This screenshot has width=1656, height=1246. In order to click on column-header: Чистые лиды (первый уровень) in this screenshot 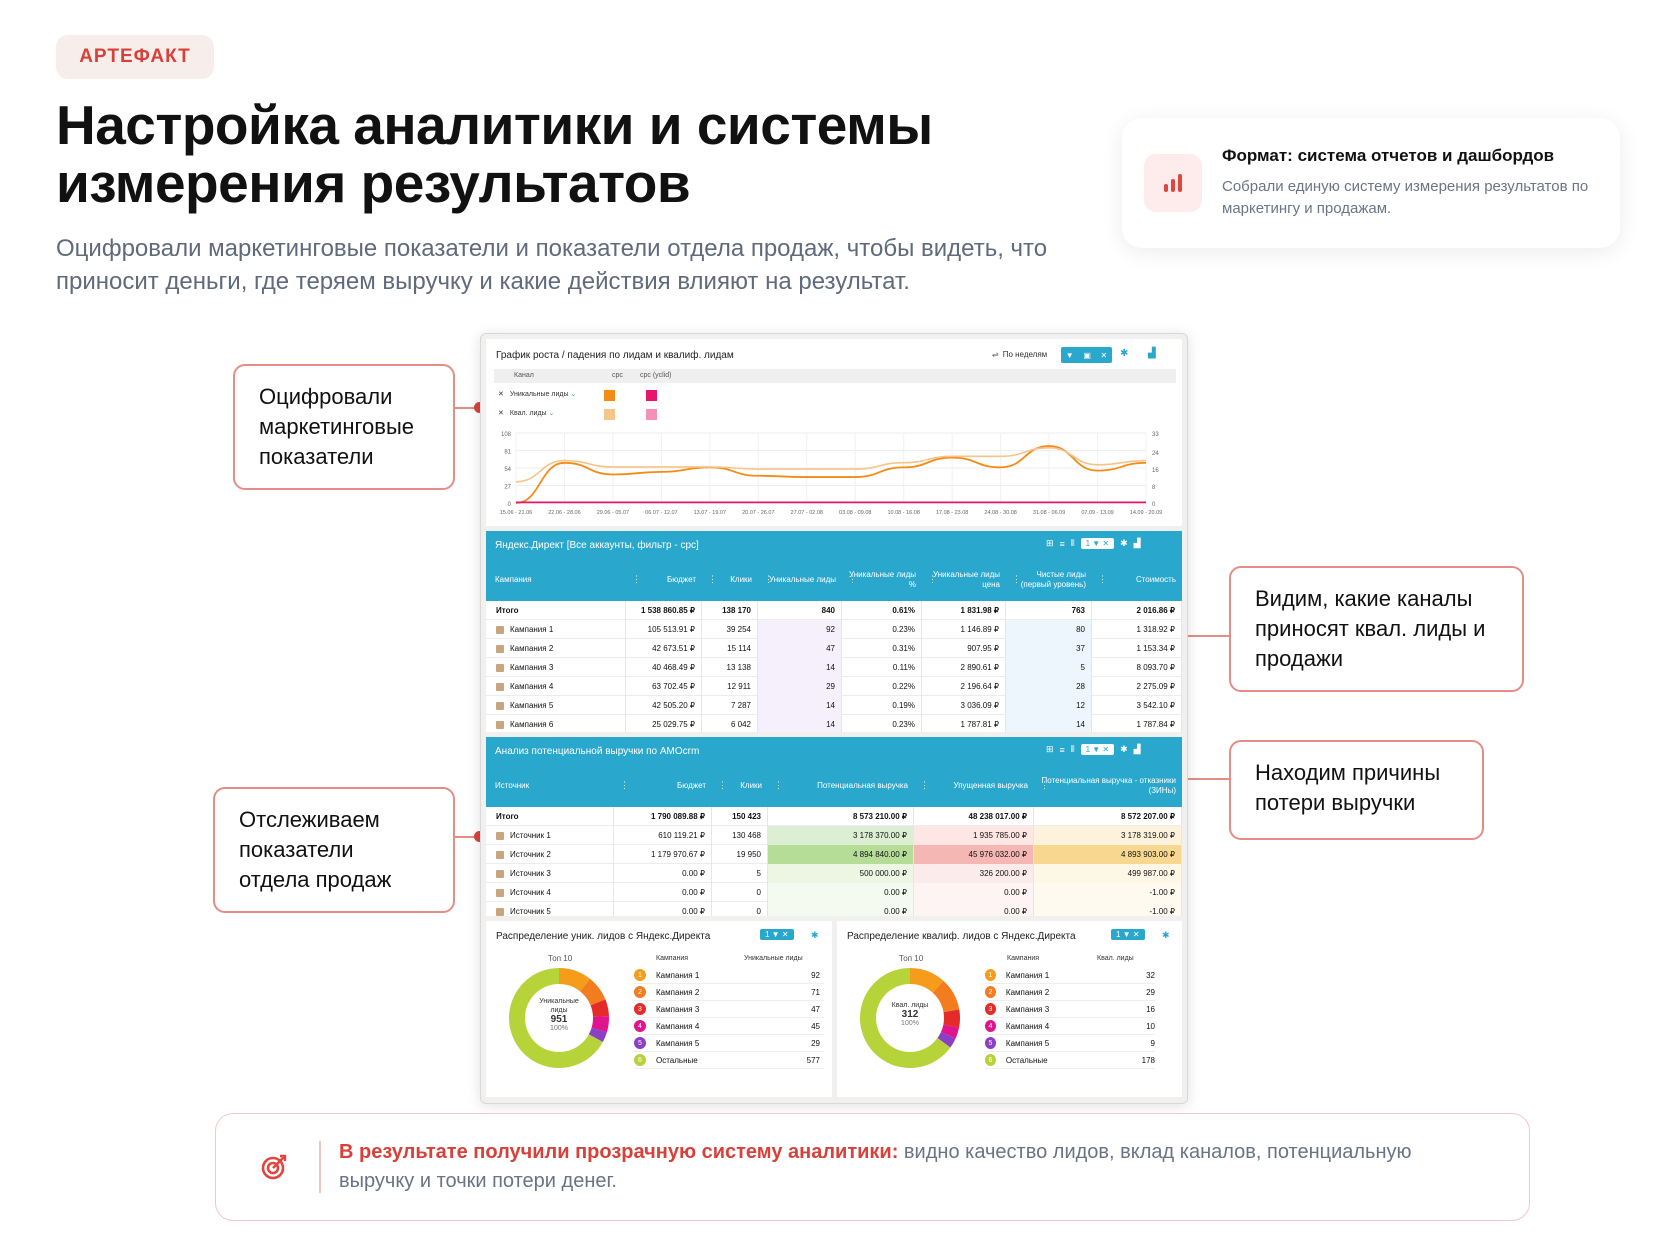, I will do `click(1053, 579)`.